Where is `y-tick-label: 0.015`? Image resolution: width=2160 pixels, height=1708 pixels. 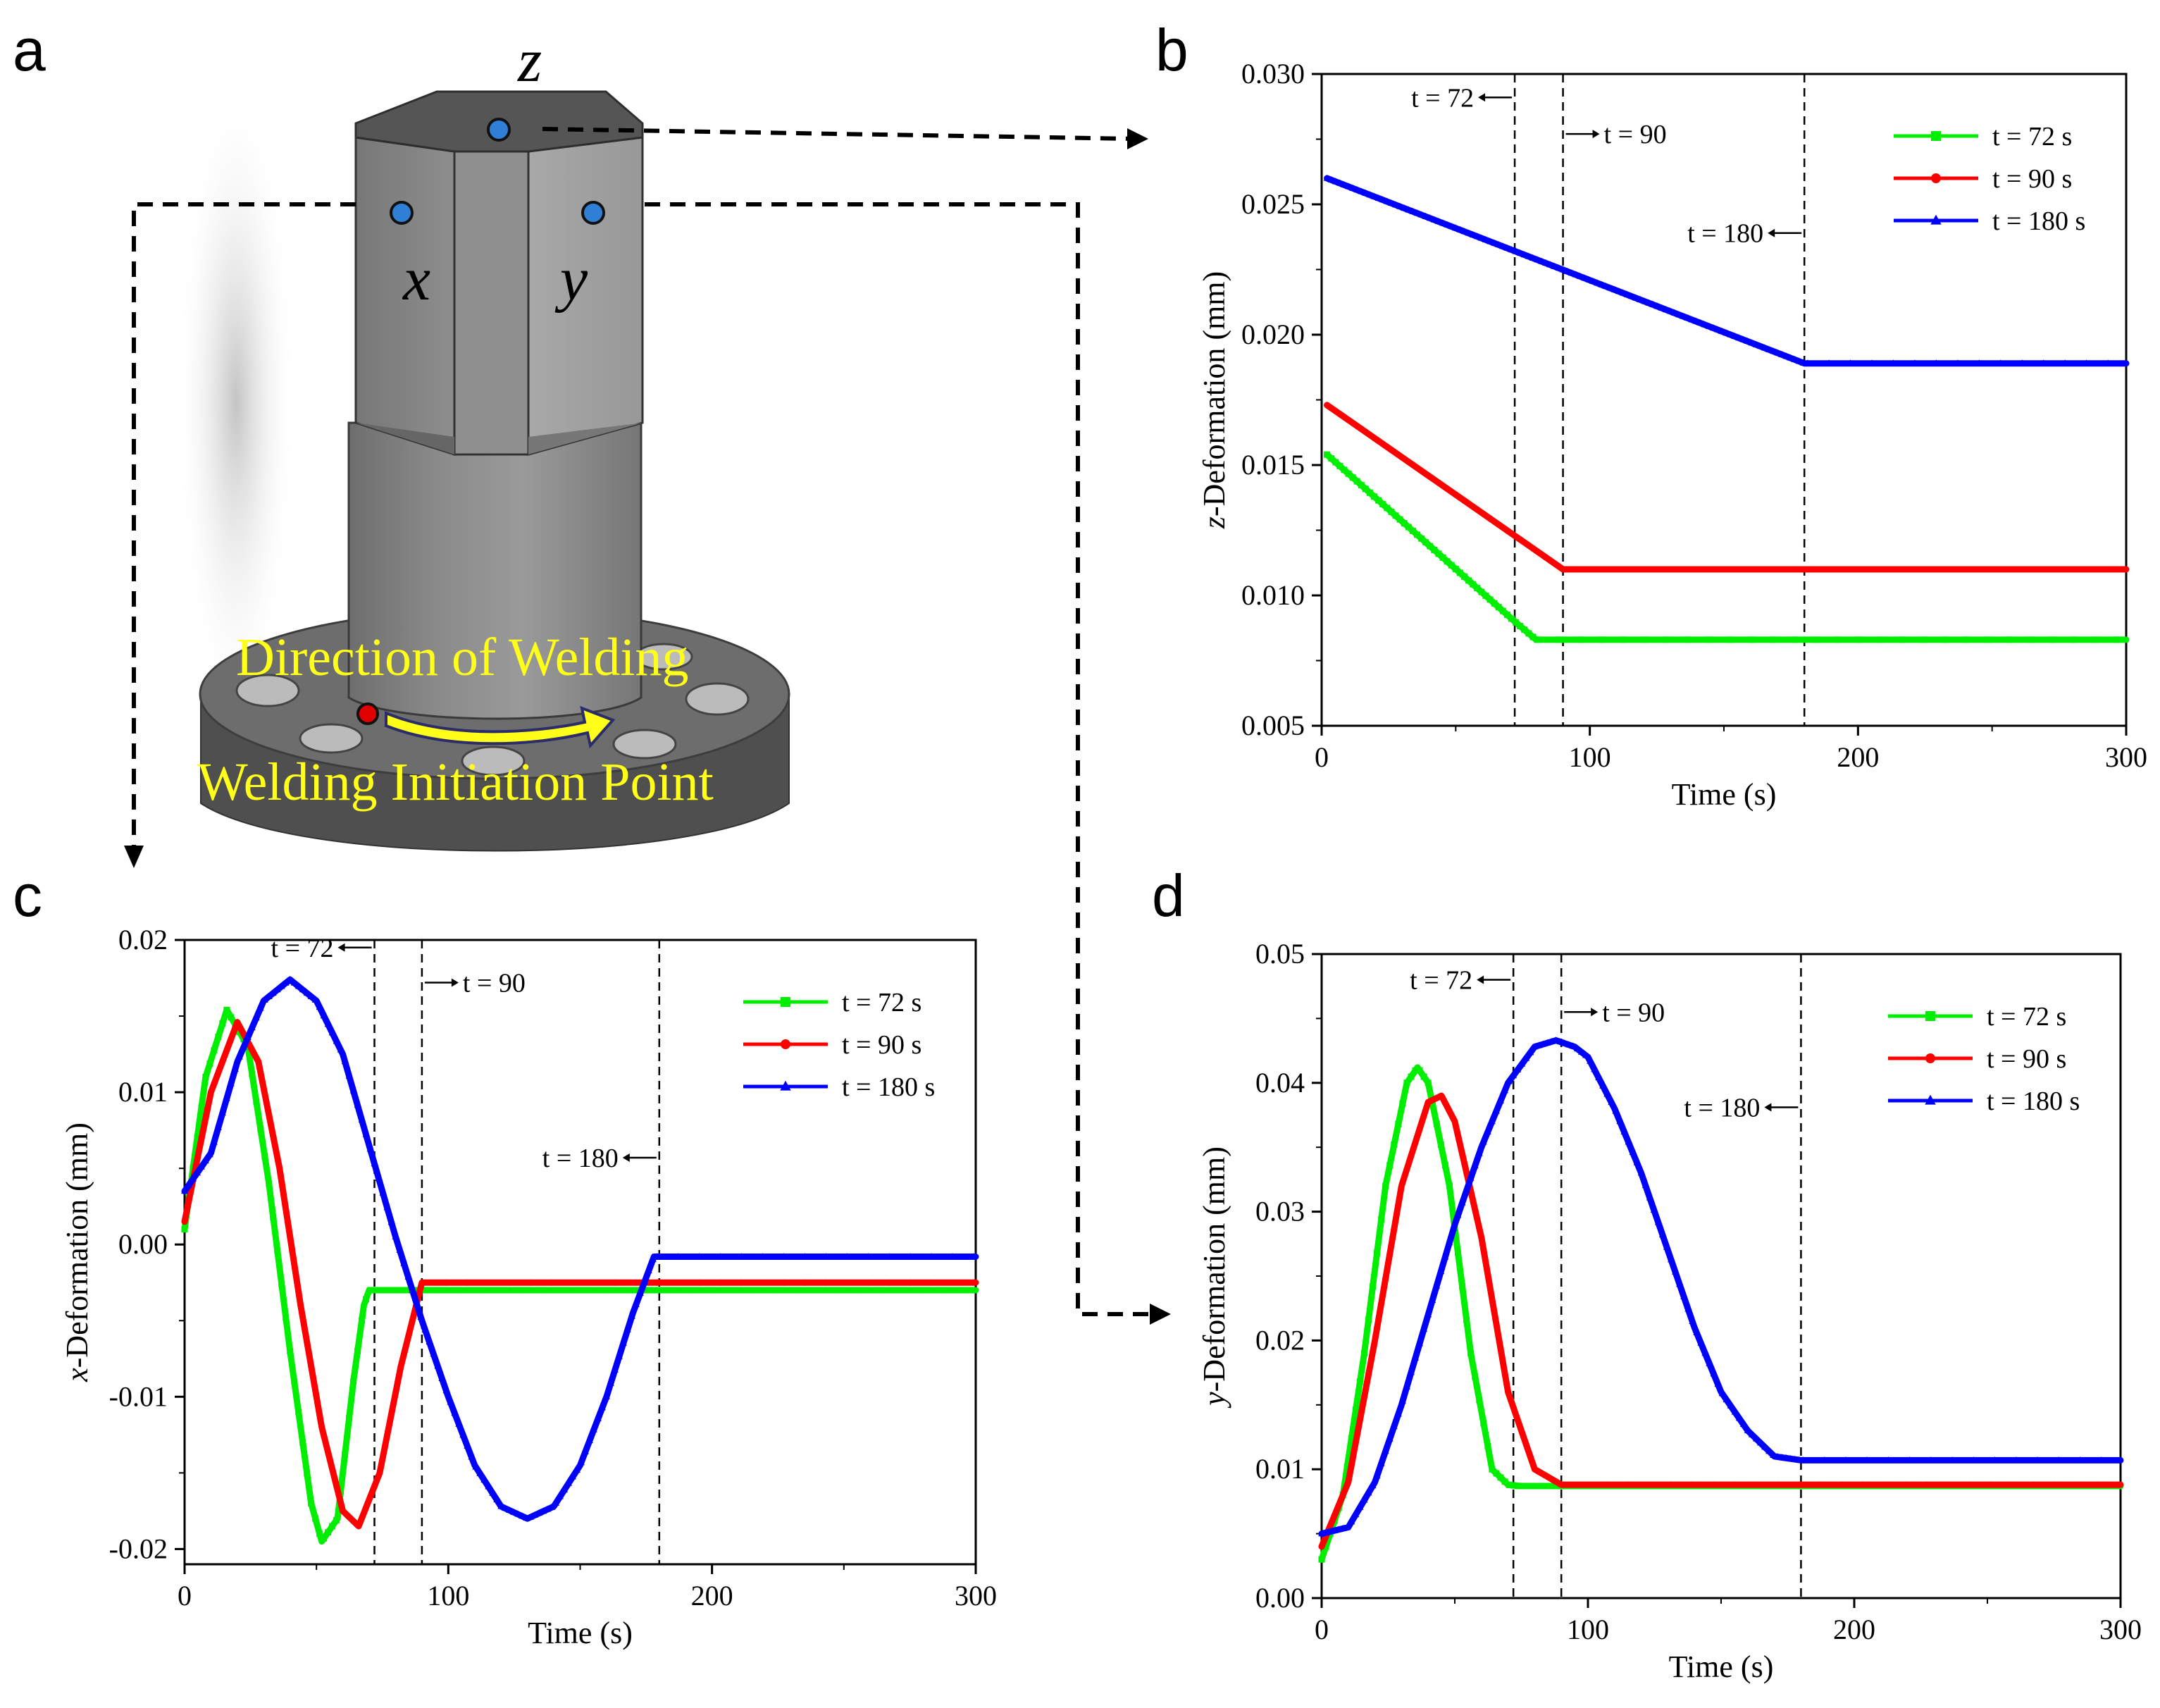 y-tick-label: 0.015 is located at coordinates (1273, 465).